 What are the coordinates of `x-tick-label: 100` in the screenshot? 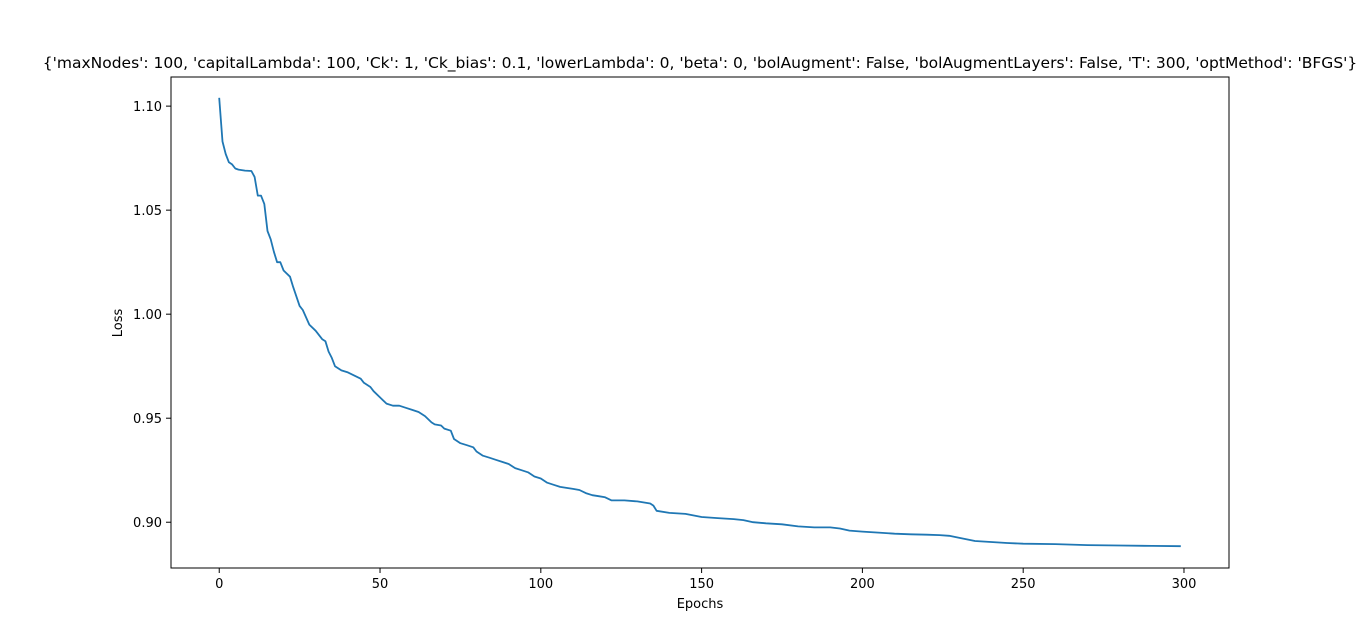 It's located at (540, 584).